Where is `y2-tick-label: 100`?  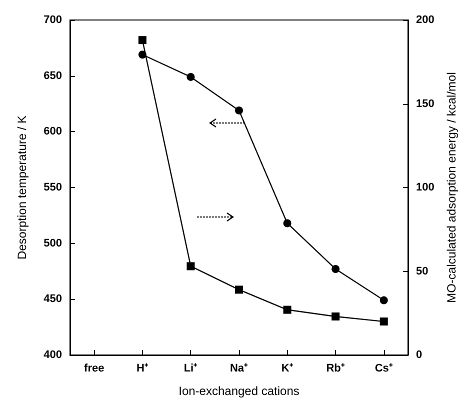 y2-tick-label: 100 is located at coordinates (425, 188).